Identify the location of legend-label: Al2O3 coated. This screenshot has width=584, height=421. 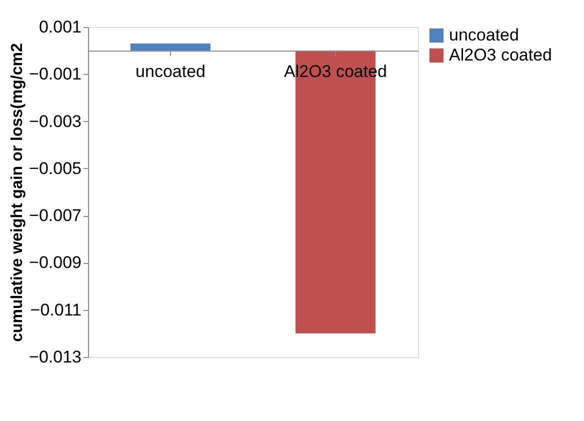
(500, 55).